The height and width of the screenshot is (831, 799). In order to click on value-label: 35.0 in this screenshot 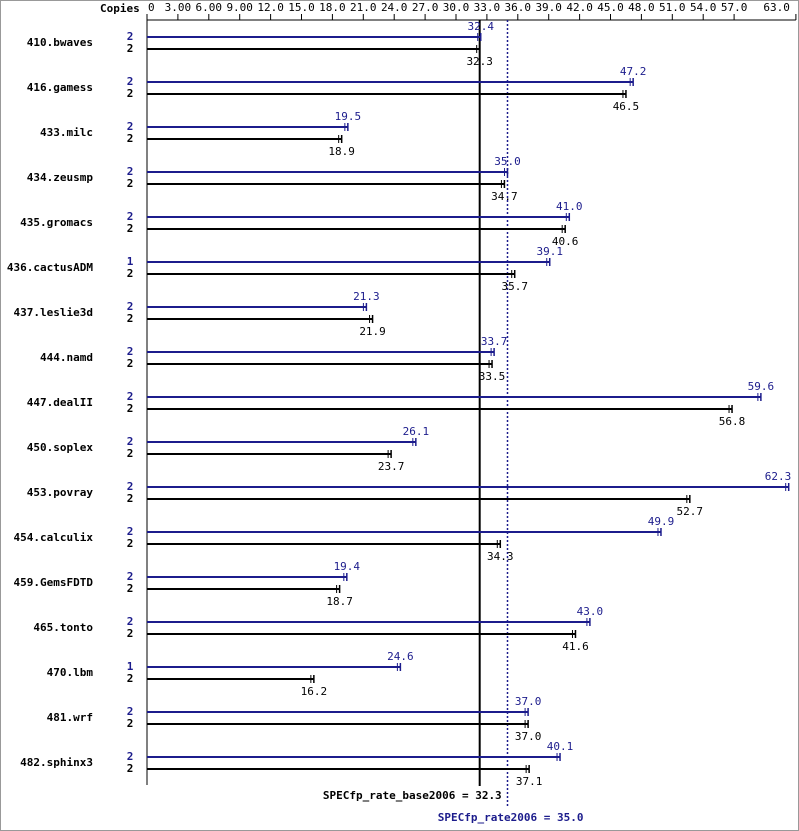, I will do `click(507, 161)`.